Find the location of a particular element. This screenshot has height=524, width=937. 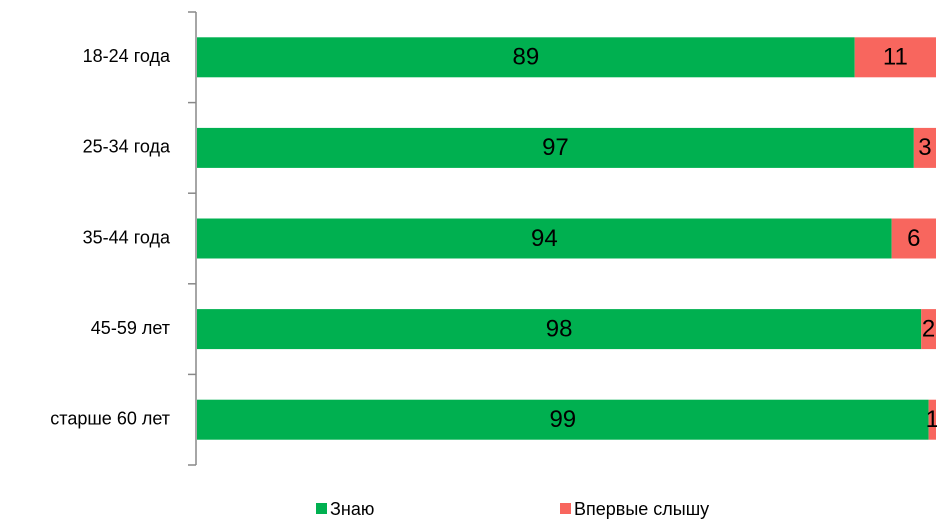

data-label: 98 is located at coordinates (559, 328).